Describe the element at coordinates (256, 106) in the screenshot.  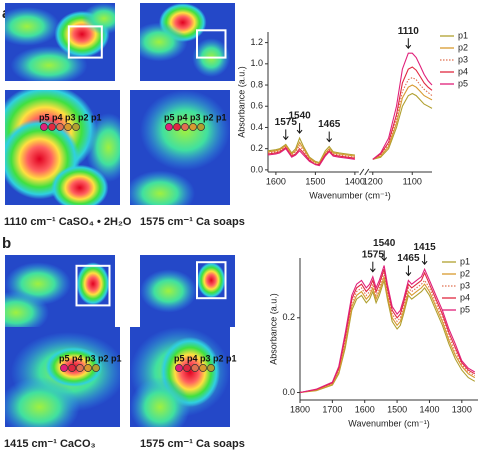
I see `y-tick-label: 0.6` at that location.